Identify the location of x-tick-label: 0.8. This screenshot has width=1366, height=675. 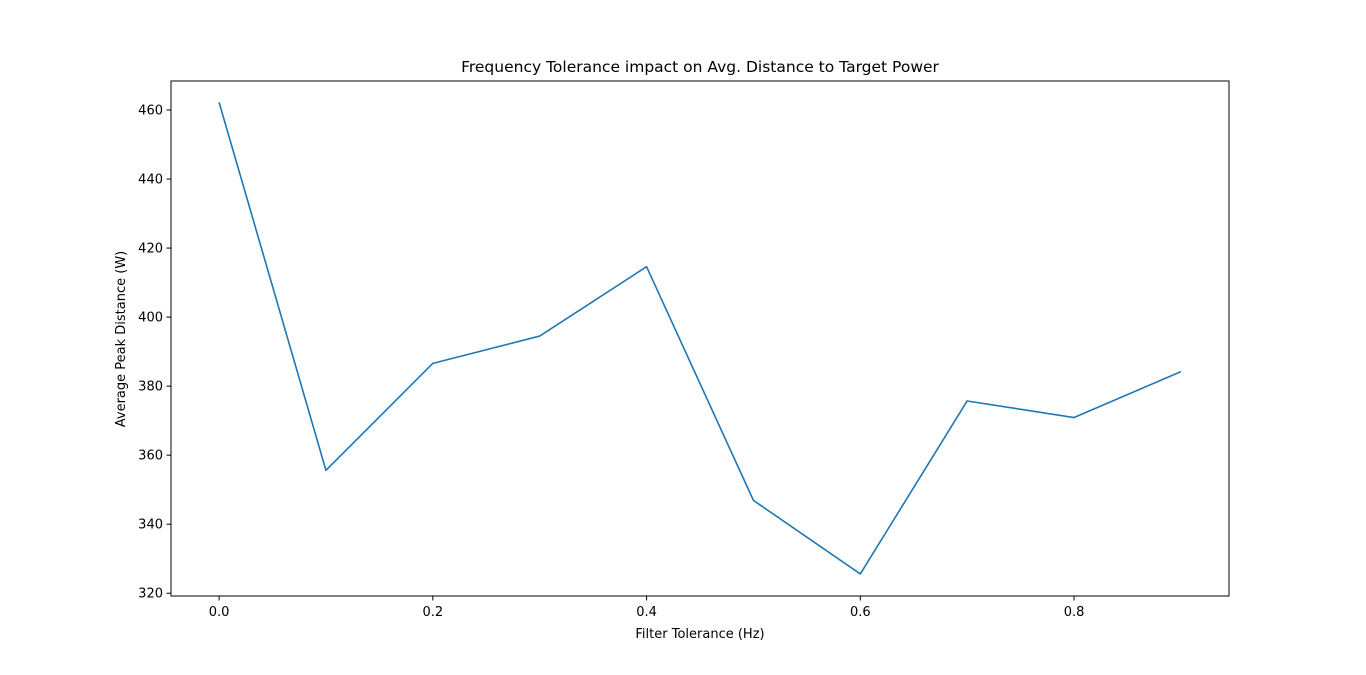
(1074, 612).